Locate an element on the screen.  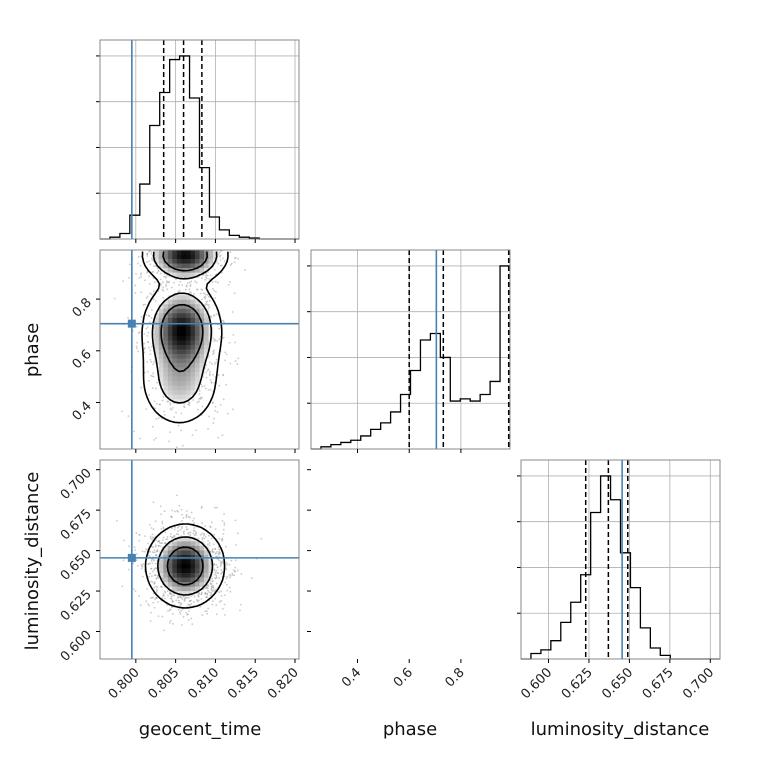
histogram-panel-geocent-time is located at coordinates (198, 141).